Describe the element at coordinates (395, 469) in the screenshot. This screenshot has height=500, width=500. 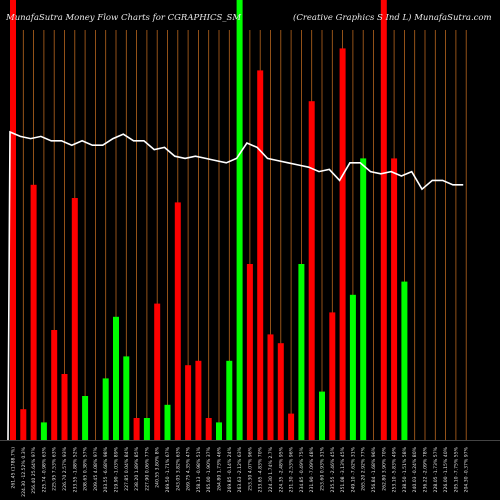
I see `x-tick-label: 253.10 -5.83% 49%` at that location.